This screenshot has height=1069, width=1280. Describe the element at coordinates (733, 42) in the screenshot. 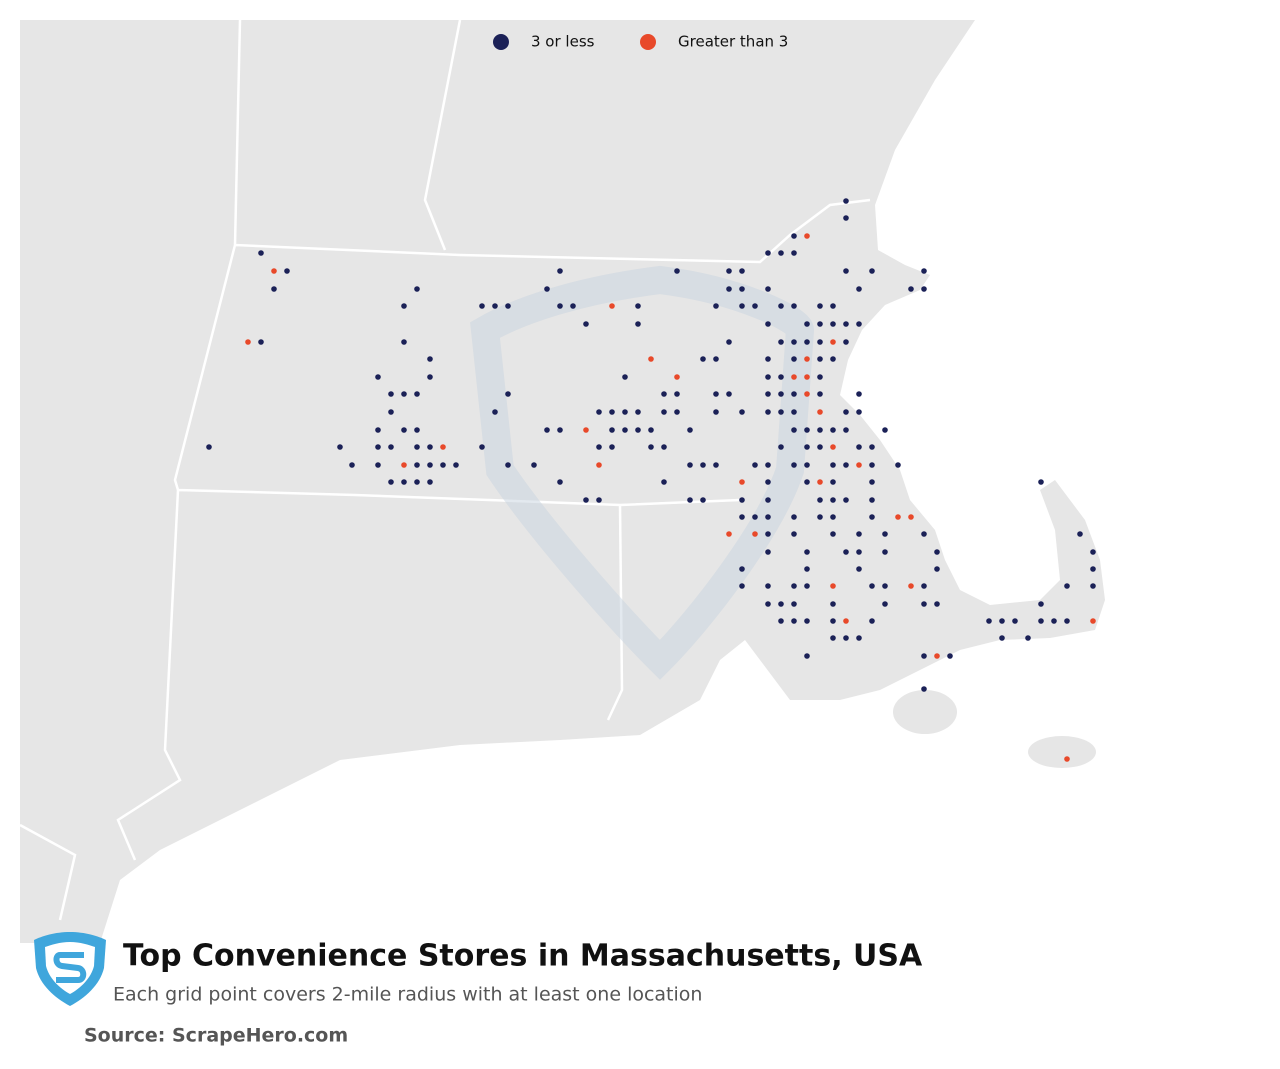

I see `legend-label: Greater than 3` at that location.